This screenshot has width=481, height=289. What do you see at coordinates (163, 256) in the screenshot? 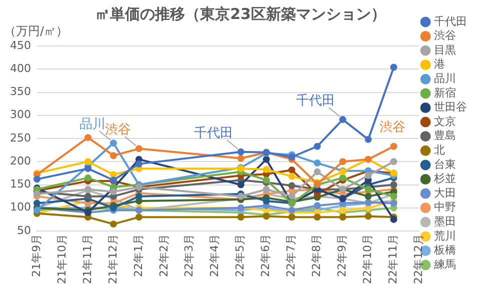
I see `x-tick-label: 22年2月` at bounding box center [163, 256].